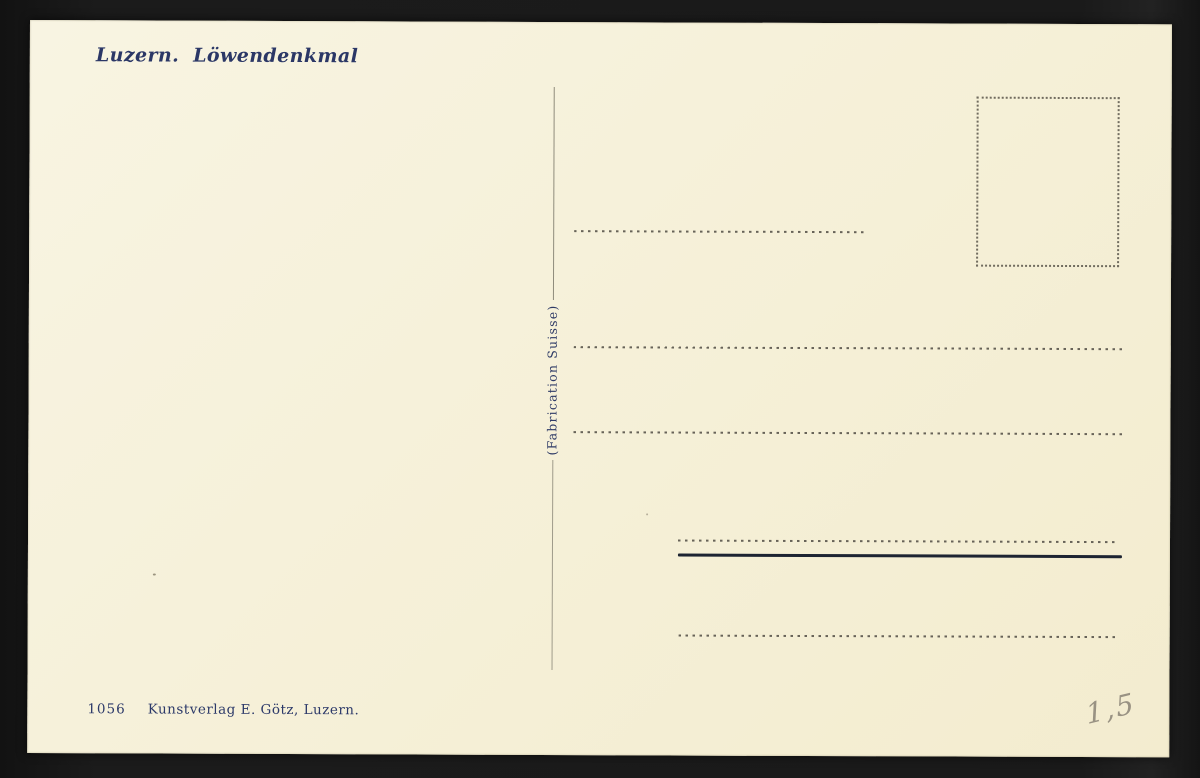 The height and width of the screenshot is (778, 1200). I want to click on postcard-title: Luzern. Löwendenkmal, so click(227, 56).